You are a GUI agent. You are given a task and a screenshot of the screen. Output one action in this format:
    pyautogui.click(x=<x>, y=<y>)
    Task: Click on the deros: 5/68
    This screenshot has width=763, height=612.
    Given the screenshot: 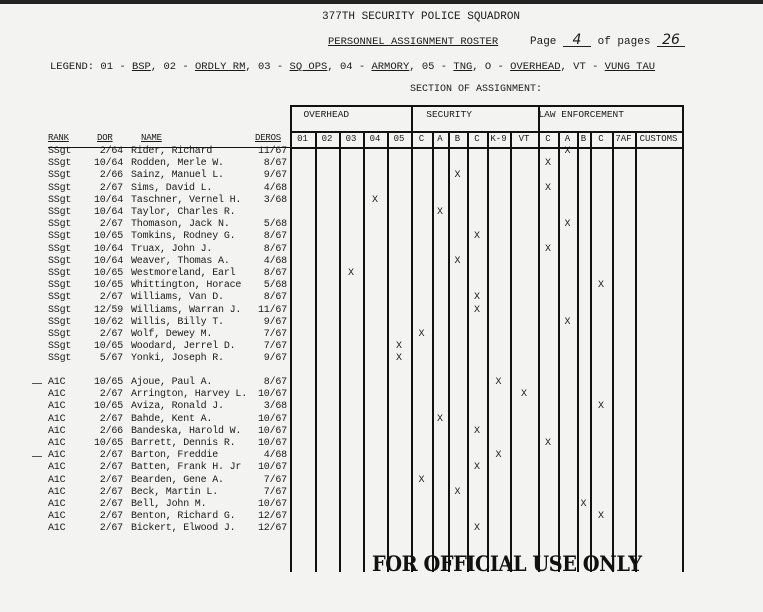 What is the action you would take?
    pyautogui.click(x=275, y=225)
    